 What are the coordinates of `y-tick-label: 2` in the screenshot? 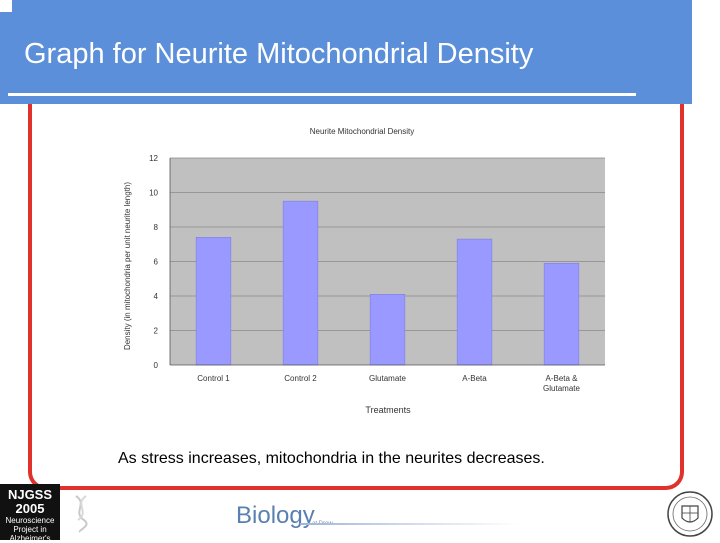 It's located at (156, 331).